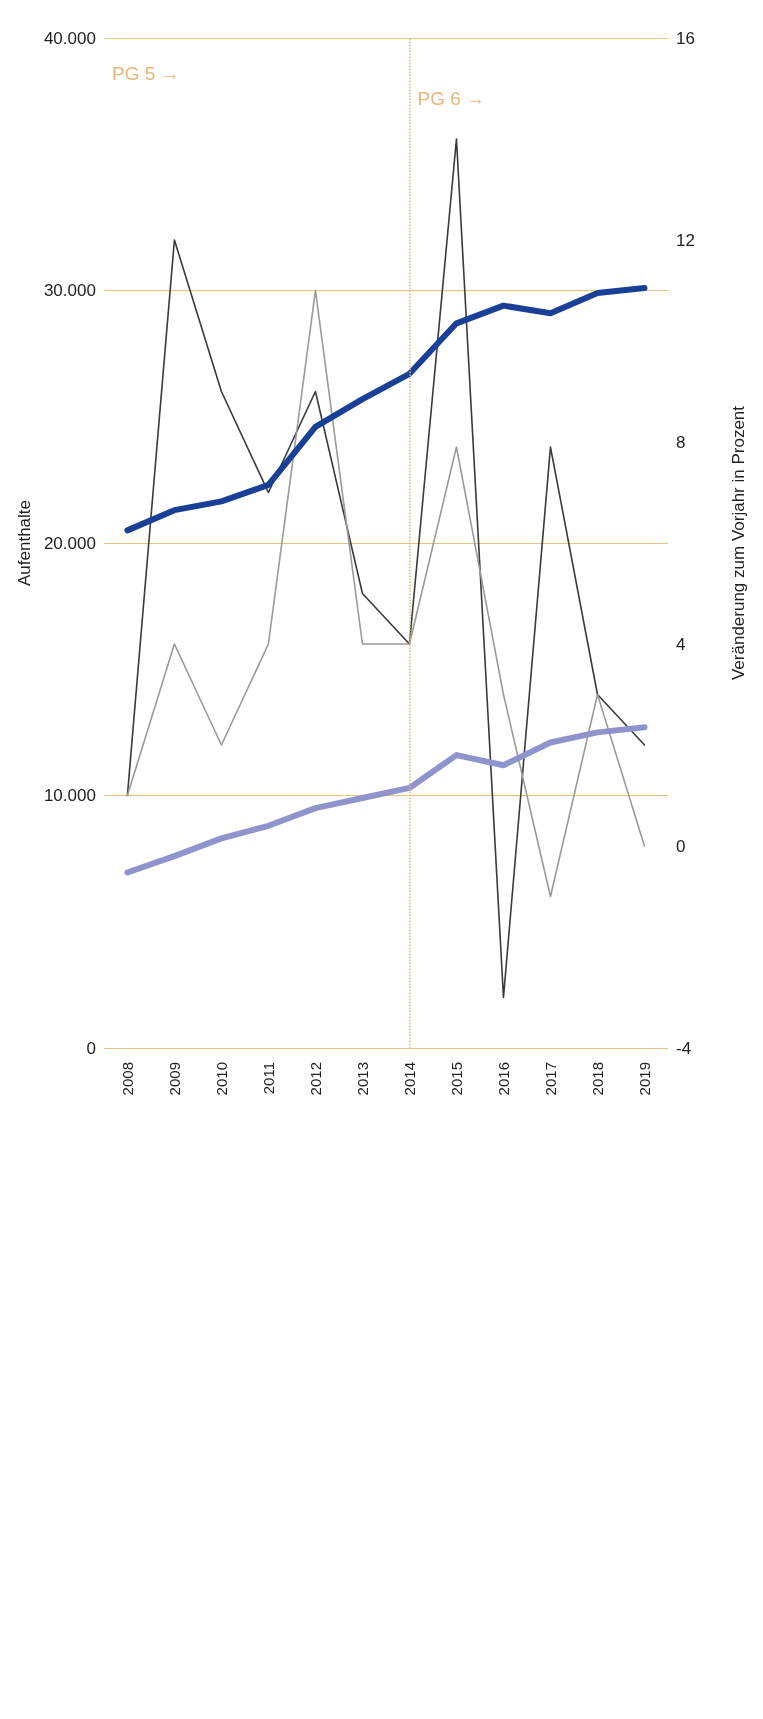 This screenshot has height=1719, width=763. I want to click on x-tick-label: 2009, so click(174, 1079).